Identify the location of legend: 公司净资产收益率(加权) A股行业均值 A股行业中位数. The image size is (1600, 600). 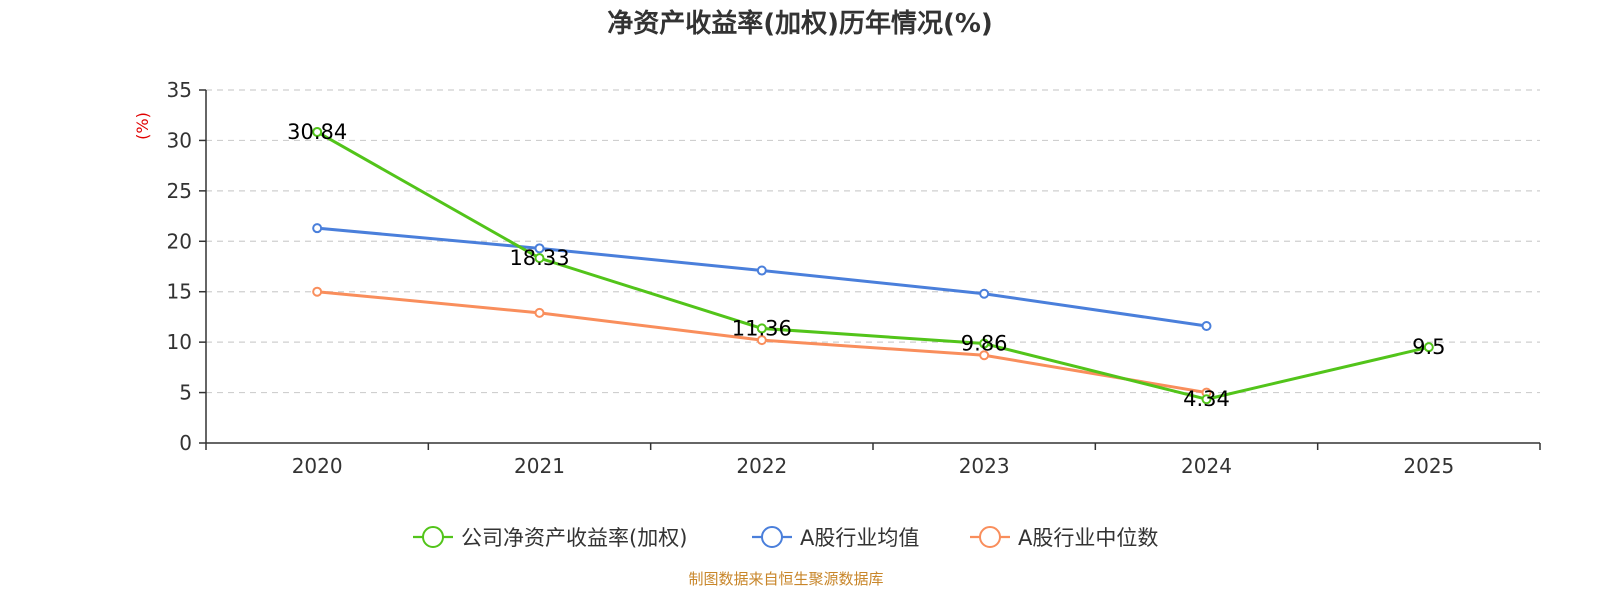
(785, 538).